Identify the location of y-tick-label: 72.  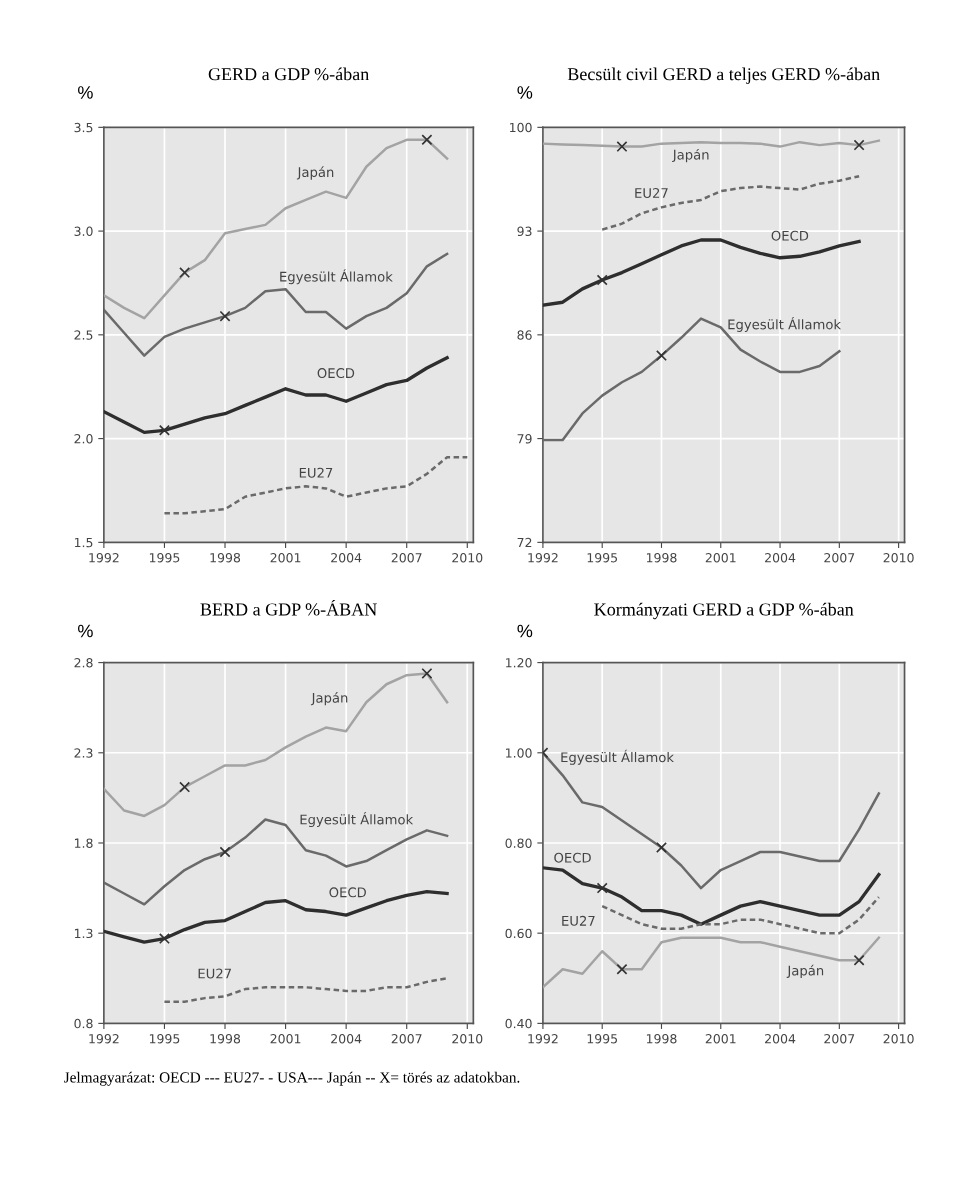
(524, 542).